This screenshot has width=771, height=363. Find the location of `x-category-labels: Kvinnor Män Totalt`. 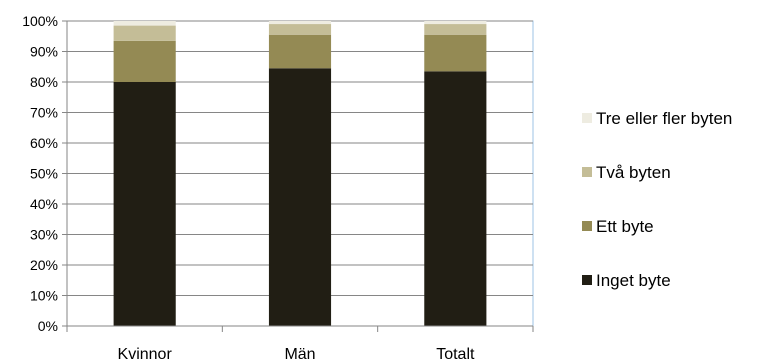

x-category-labels: Kvinnor Män Totalt is located at coordinates (296, 354).